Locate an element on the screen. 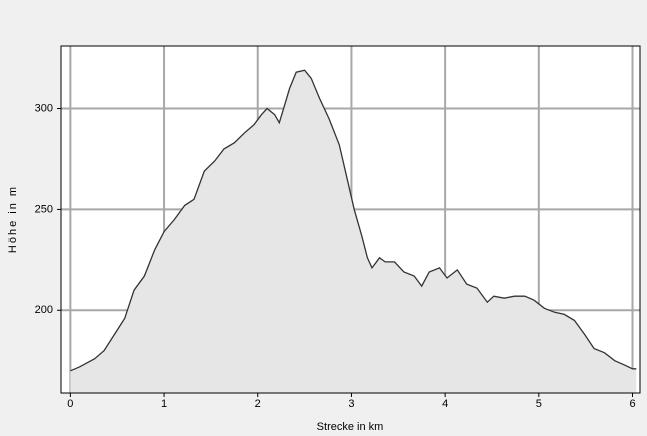 Image resolution: width=647 pixels, height=436 pixels. x-tick-label: 0 is located at coordinates (70, 404).